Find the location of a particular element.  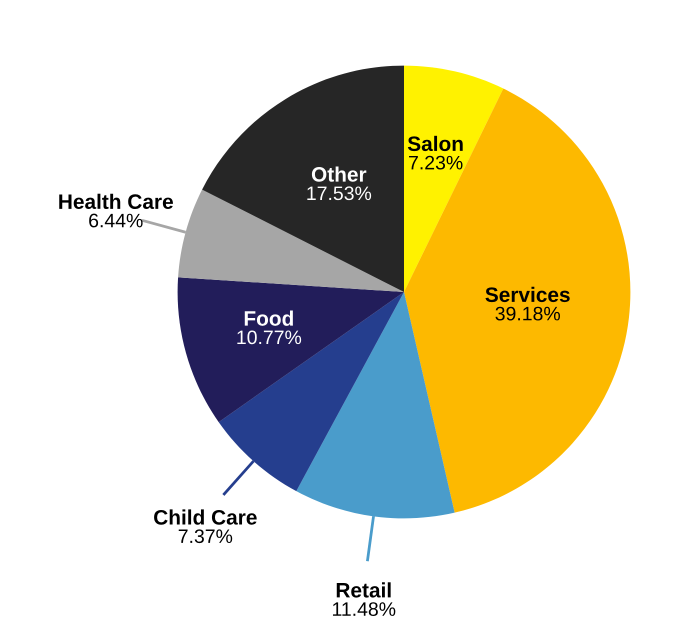

data-label: 6.44% is located at coordinates (116, 221).